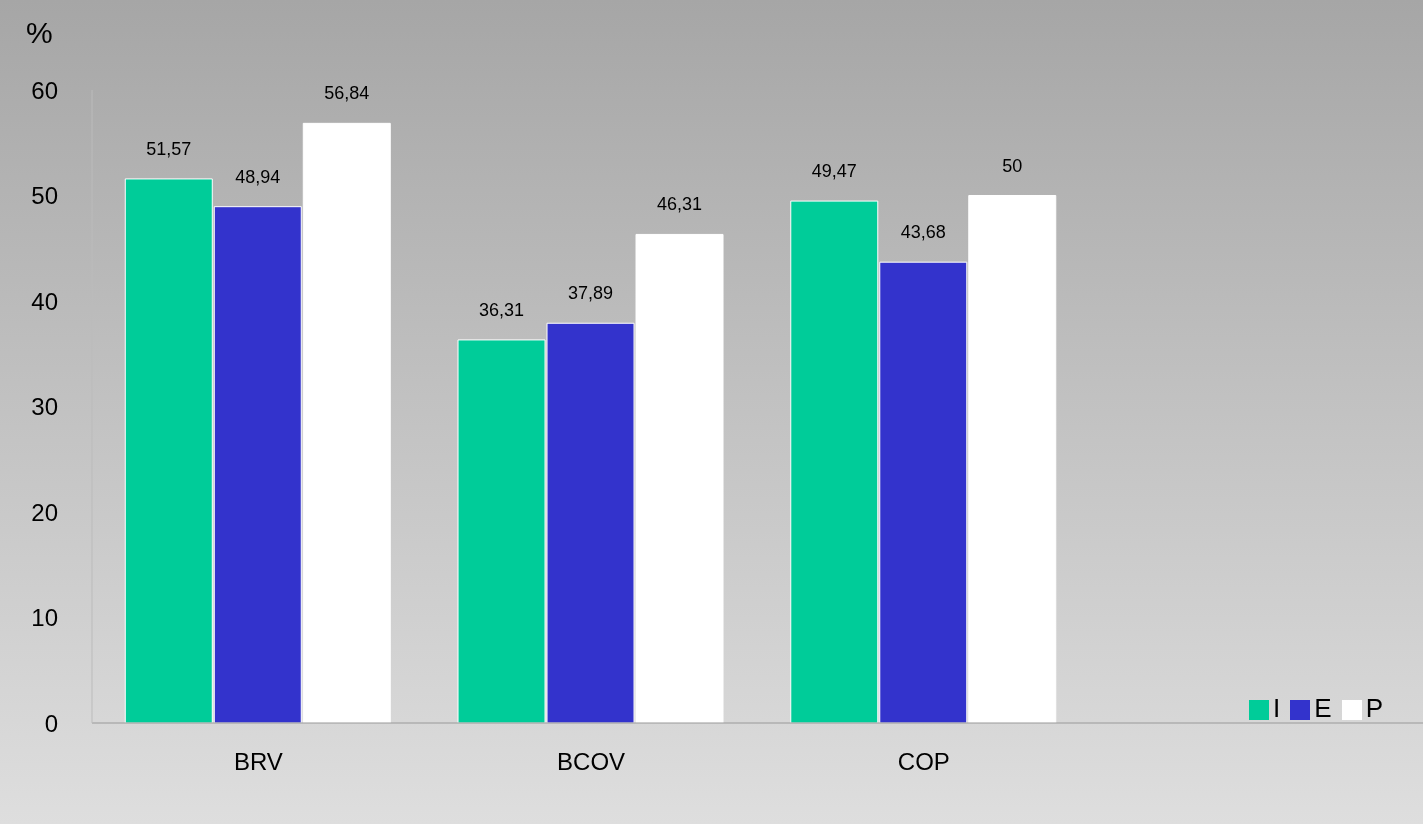 This screenshot has width=1423, height=824. I want to click on data-label: 36,31, so click(502, 309).